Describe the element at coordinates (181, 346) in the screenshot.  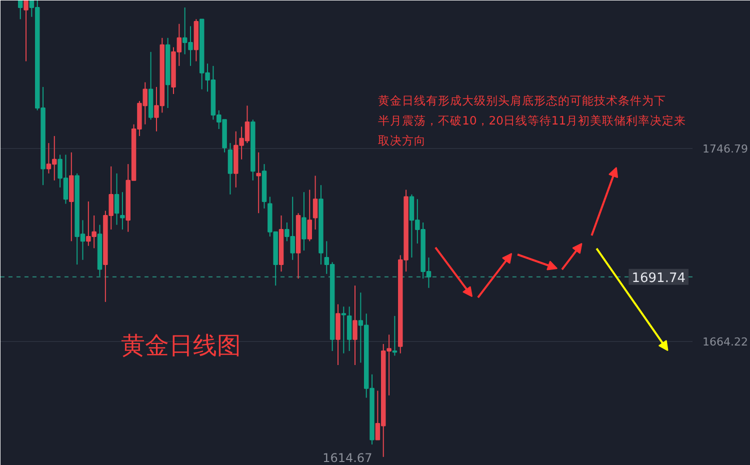
I see `annotation: 黄金日线图` at that location.